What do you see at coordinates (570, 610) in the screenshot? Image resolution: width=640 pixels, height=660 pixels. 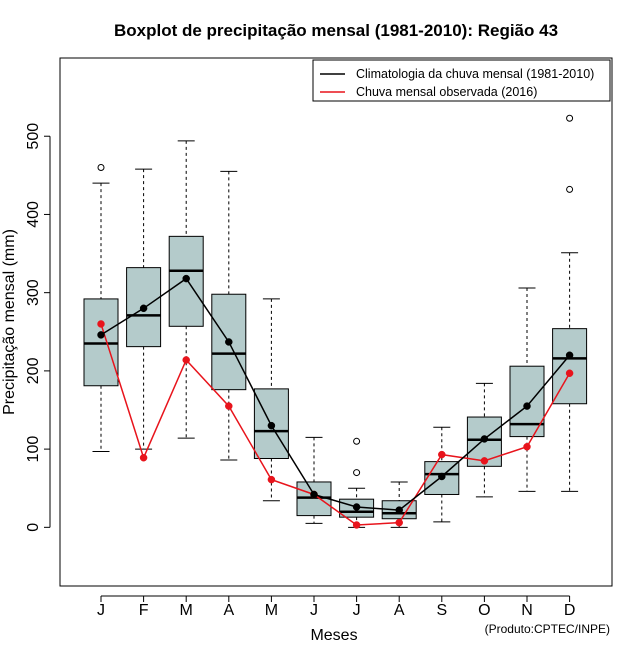 I see `x-tick-label: D` at bounding box center [570, 610].